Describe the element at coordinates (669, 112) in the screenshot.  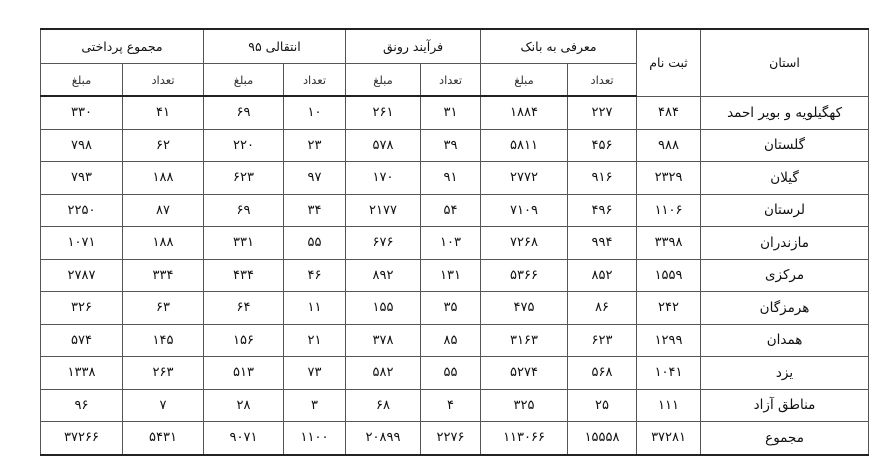
I see `value-cell: ۴۸۴` at that location.